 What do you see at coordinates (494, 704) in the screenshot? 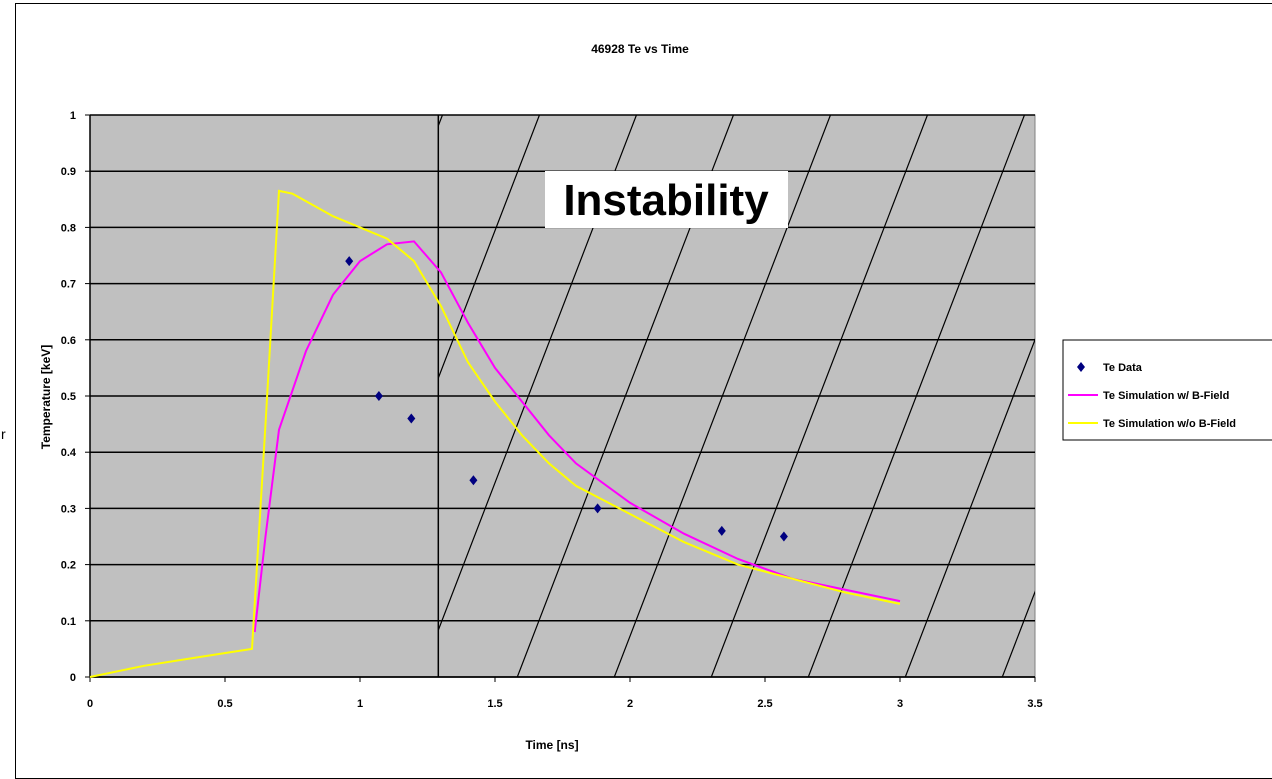
I see `x-tick-label: 1.5` at bounding box center [494, 704].